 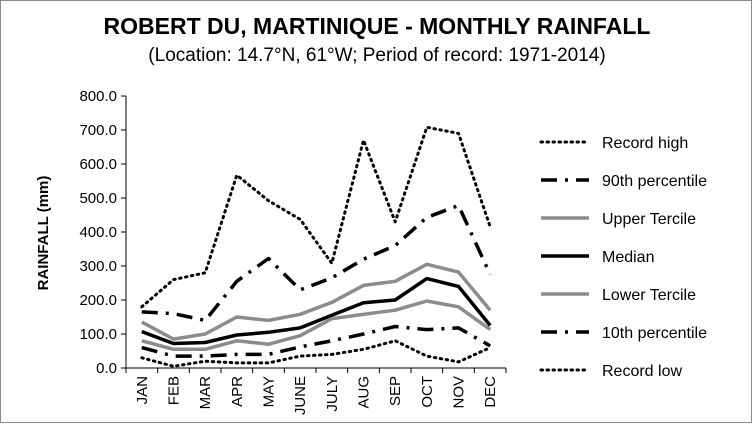 I want to click on x-tick-label: AUG, so click(x=364, y=392).